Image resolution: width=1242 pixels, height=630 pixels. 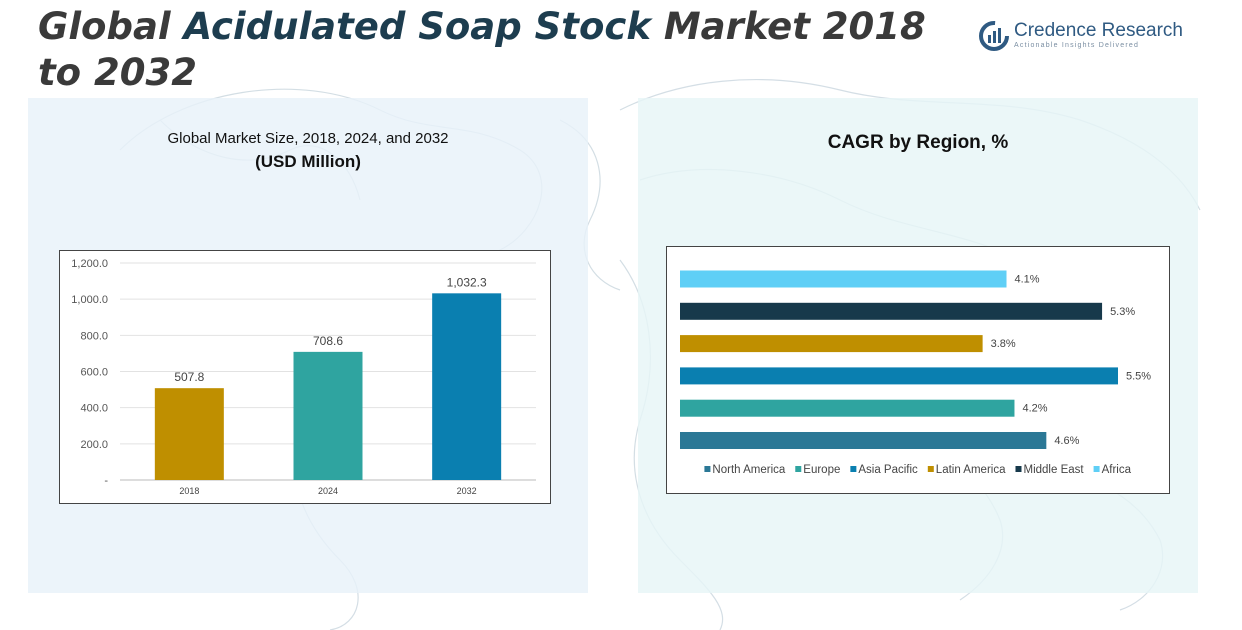 I want to click on legend-label: Europe, so click(x=821, y=470).